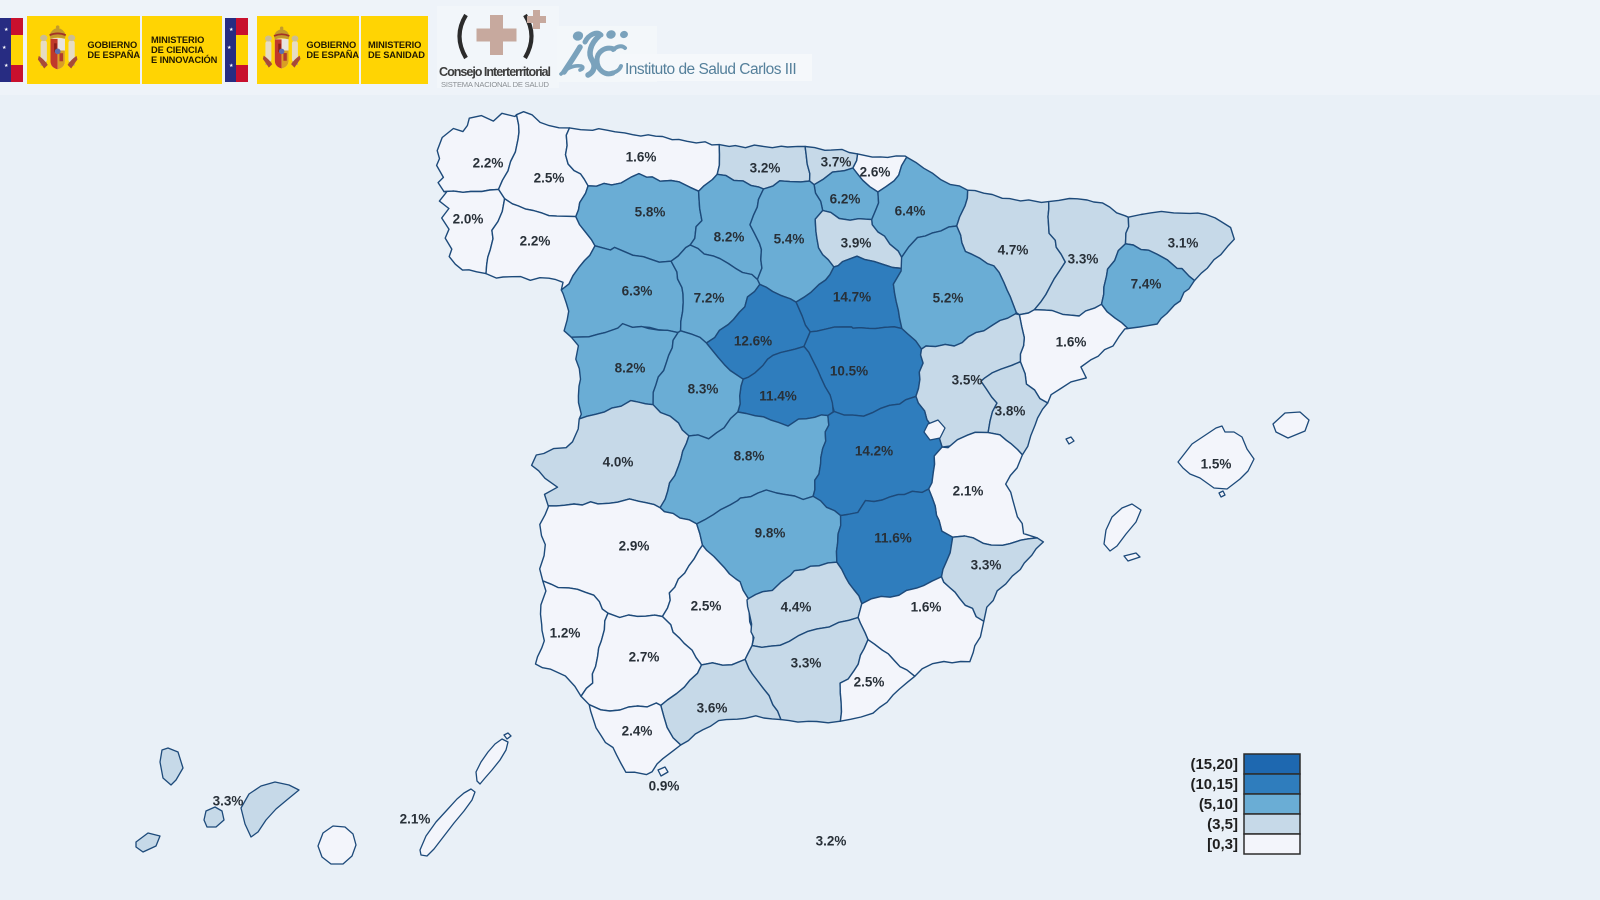 The image size is (1600, 900). Describe the element at coordinates (770, 533) in the screenshot. I see `svg-text: 9.8%` at that location.